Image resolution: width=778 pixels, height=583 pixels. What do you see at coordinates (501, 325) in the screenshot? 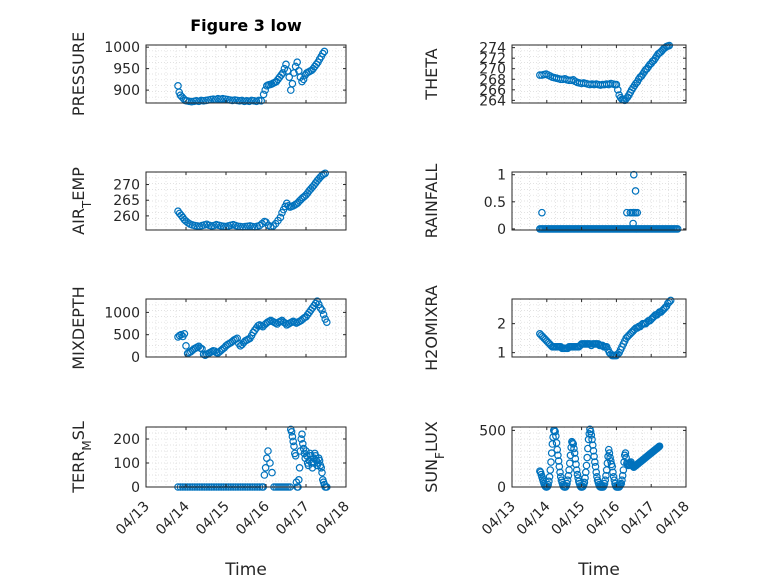
I see `y-tick-label: 2` at bounding box center [501, 325].